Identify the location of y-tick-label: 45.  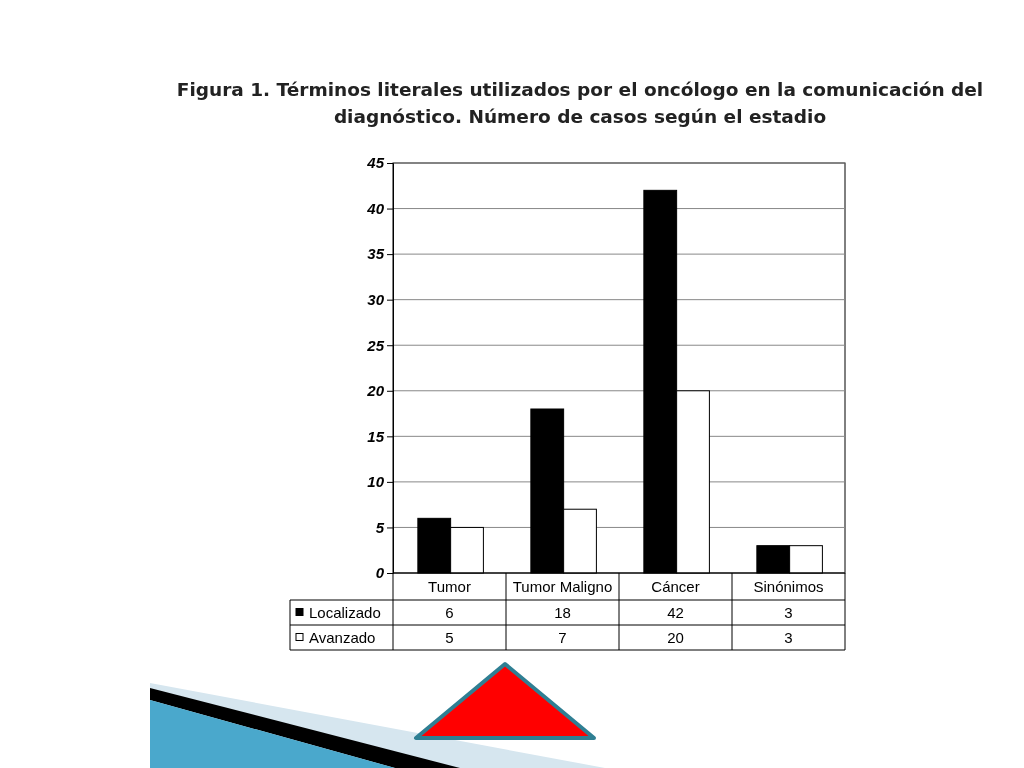
(375, 163).